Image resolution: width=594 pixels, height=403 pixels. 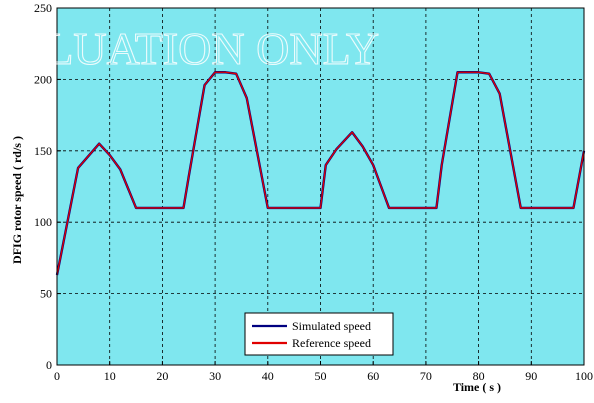 What do you see at coordinates (110, 376) in the screenshot?
I see `x-tick-label-10: 10` at bounding box center [110, 376].